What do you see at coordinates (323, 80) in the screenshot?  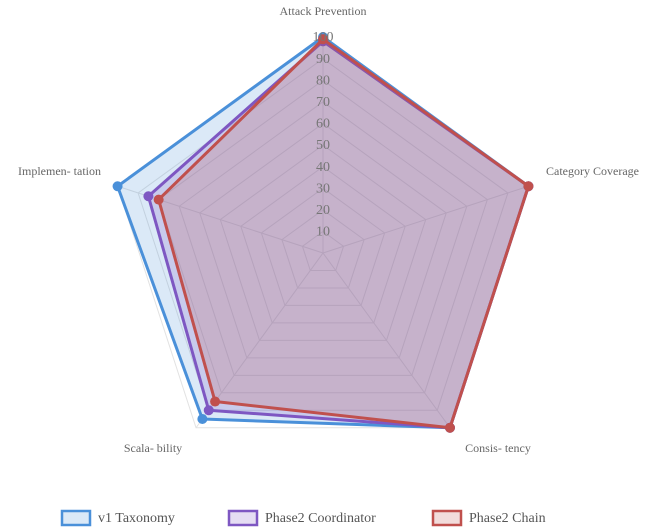 I see `y-tick-label: 80` at bounding box center [323, 80].